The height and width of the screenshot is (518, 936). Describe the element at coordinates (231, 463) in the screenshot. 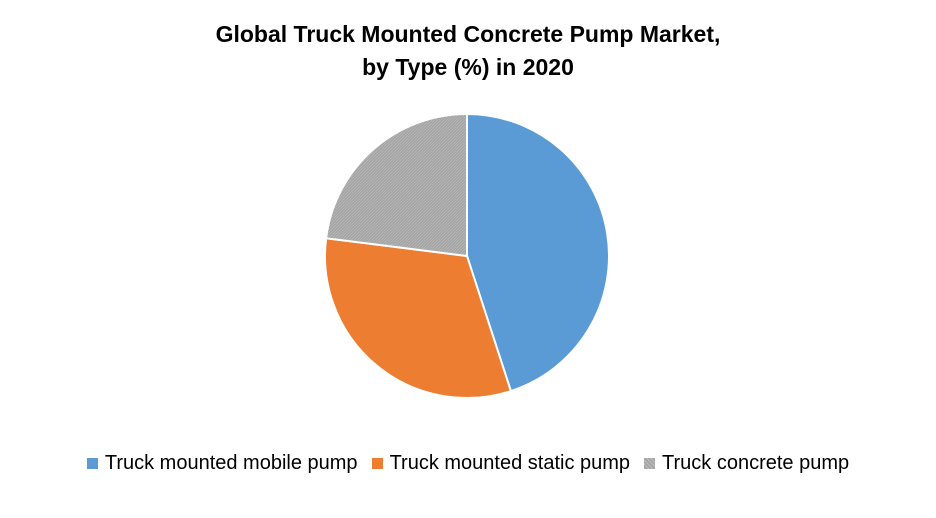

I see `legend-label-mobile: Truck mounted mobile pump` at that location.